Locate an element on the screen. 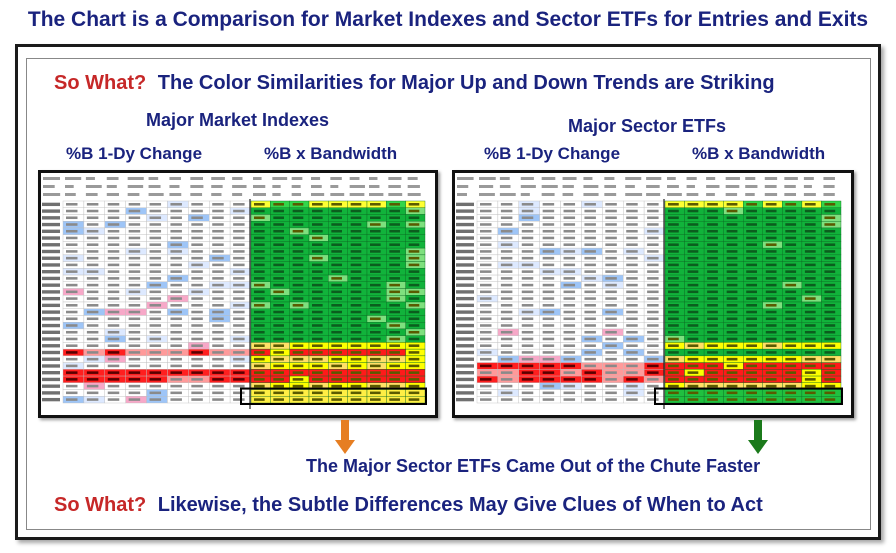 Image resolution: width=896 pixels, height=553 pixels. right-panel-heading: Major Sector ETFs is located at coordinates (647, 126).